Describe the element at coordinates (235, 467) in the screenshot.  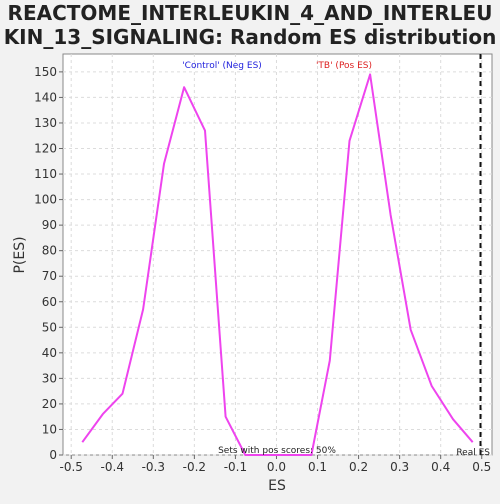
I see `x-tick-label: -0.1` at that location.